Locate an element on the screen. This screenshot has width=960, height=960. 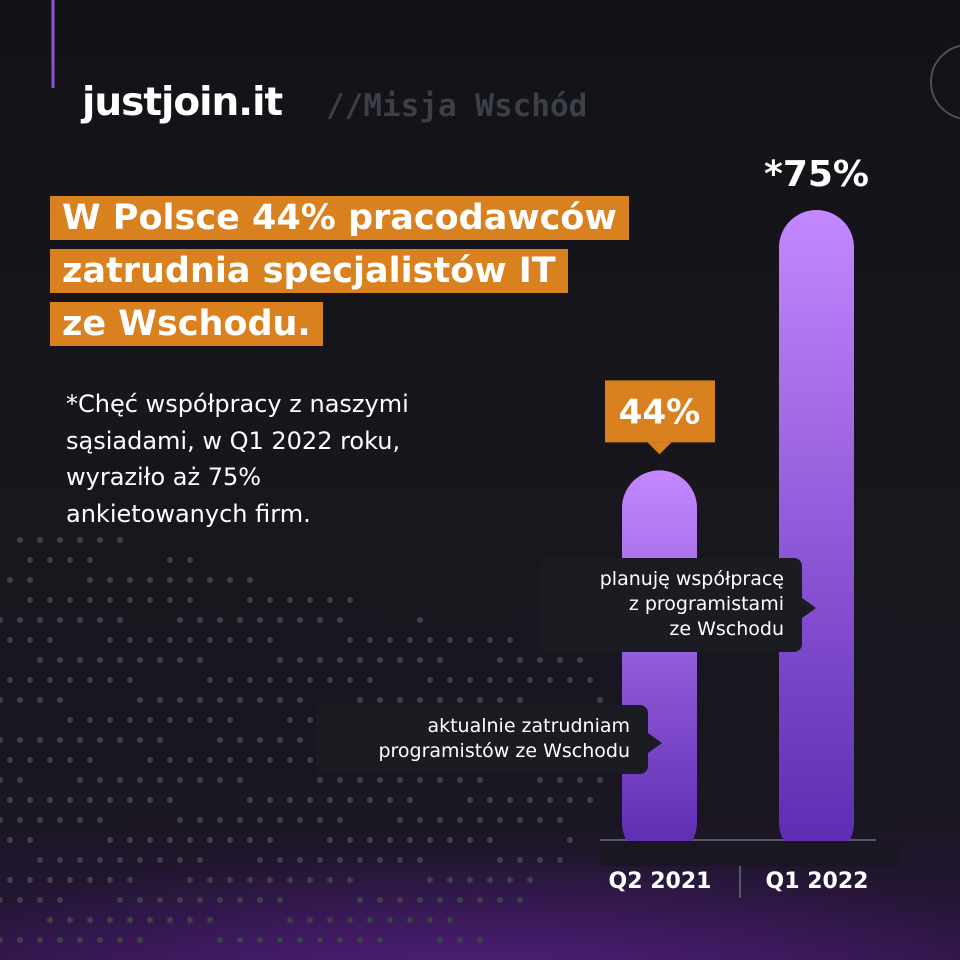
callout-line: programistów ze Wschodu is located at coordinates (504, 751).